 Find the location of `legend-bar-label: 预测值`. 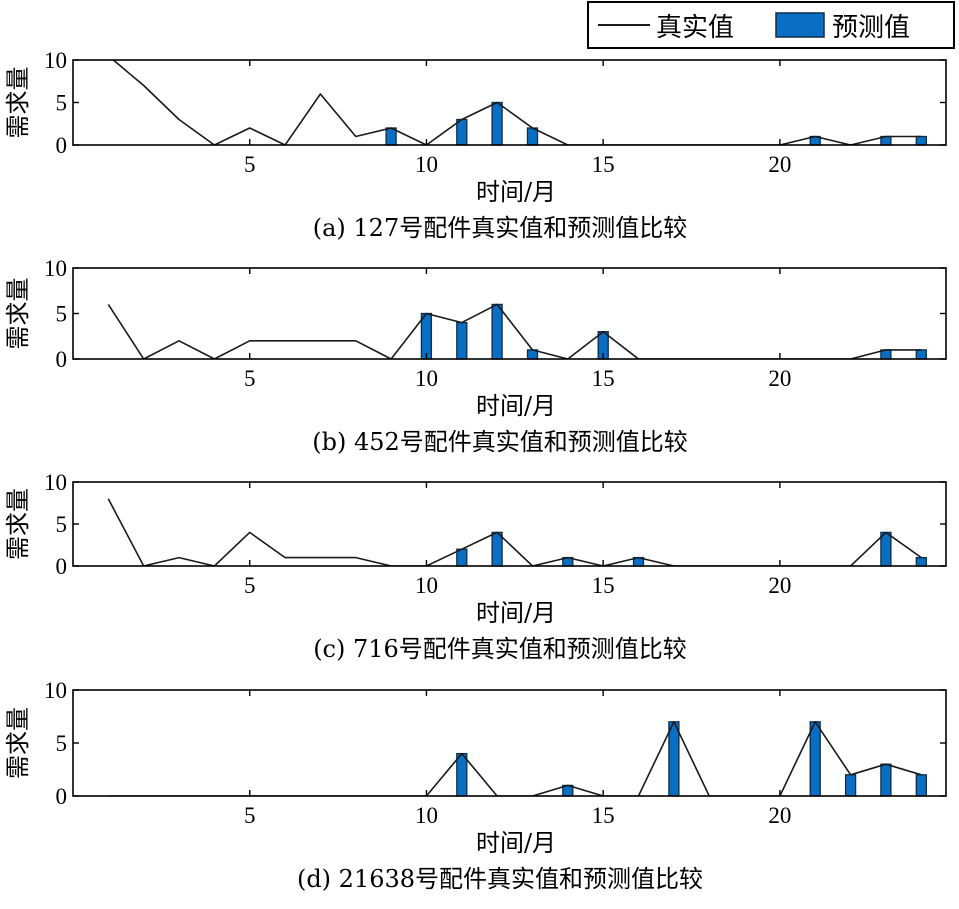

legend-bar-label: 预测值 is located at coordinates (871, 28).